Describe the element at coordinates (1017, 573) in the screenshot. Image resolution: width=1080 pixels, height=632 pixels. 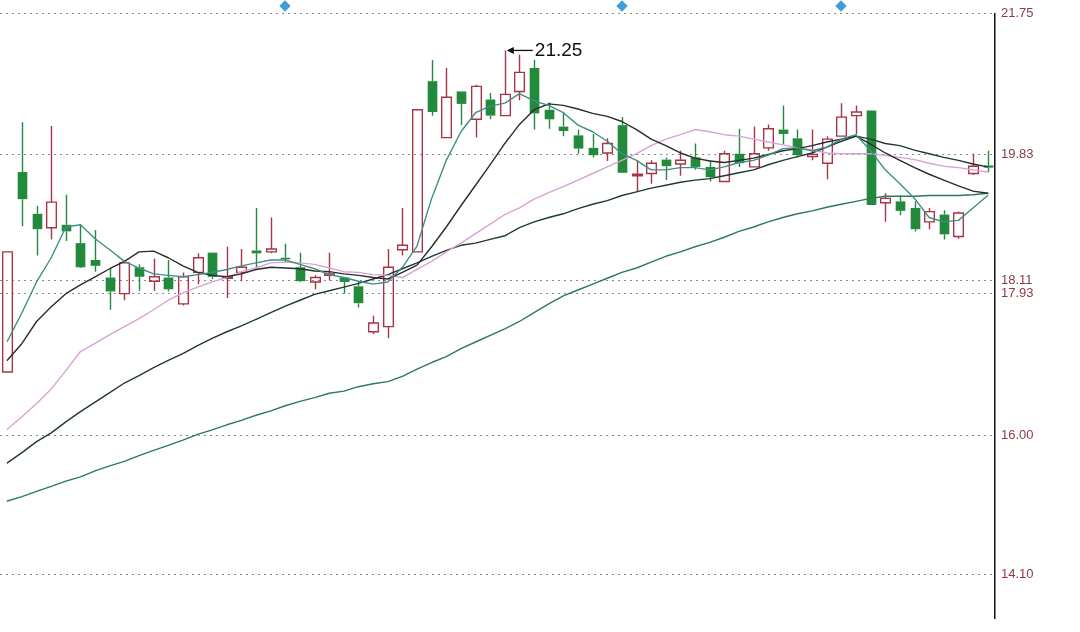
I see `y-tick-label: 14.10` at that location.